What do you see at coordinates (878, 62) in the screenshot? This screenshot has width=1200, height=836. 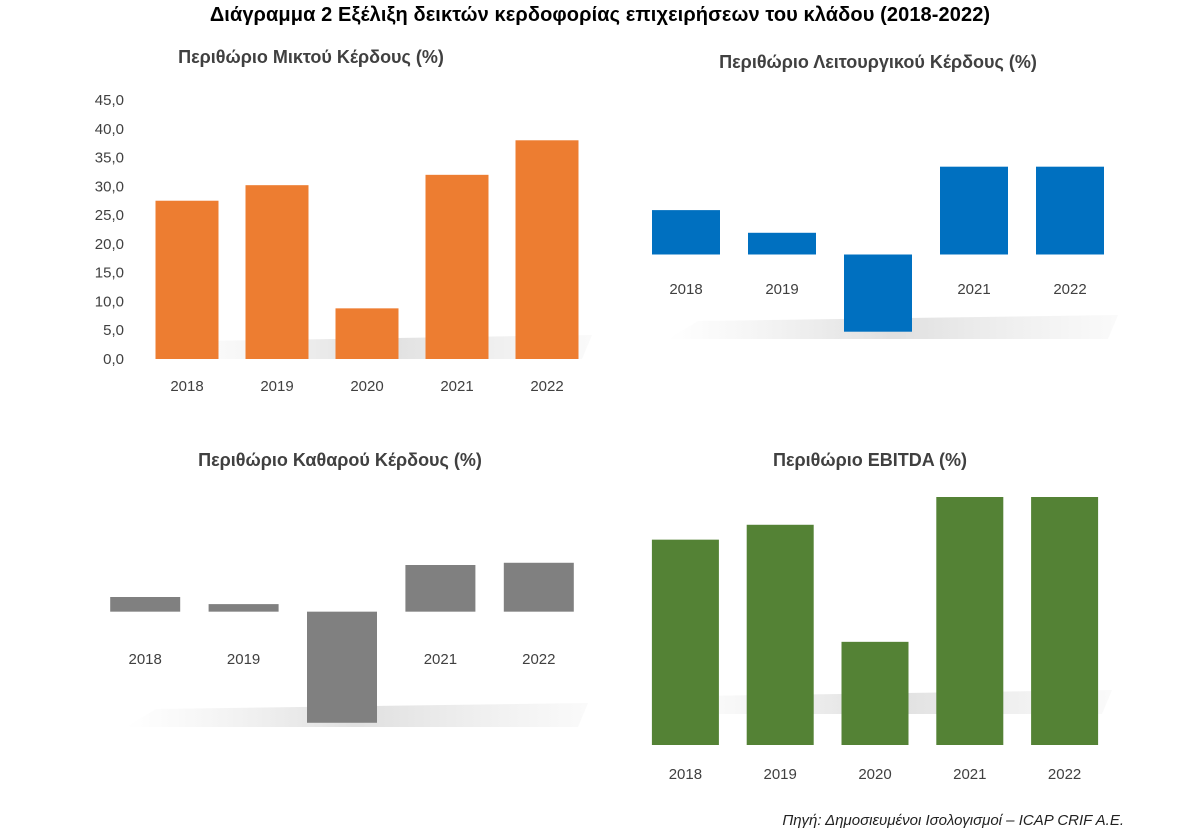 I see `chart-title-operating-margin: Περιθώριο Λειτουργικού Κέρδους (%)` at bounding box center [878, 62].